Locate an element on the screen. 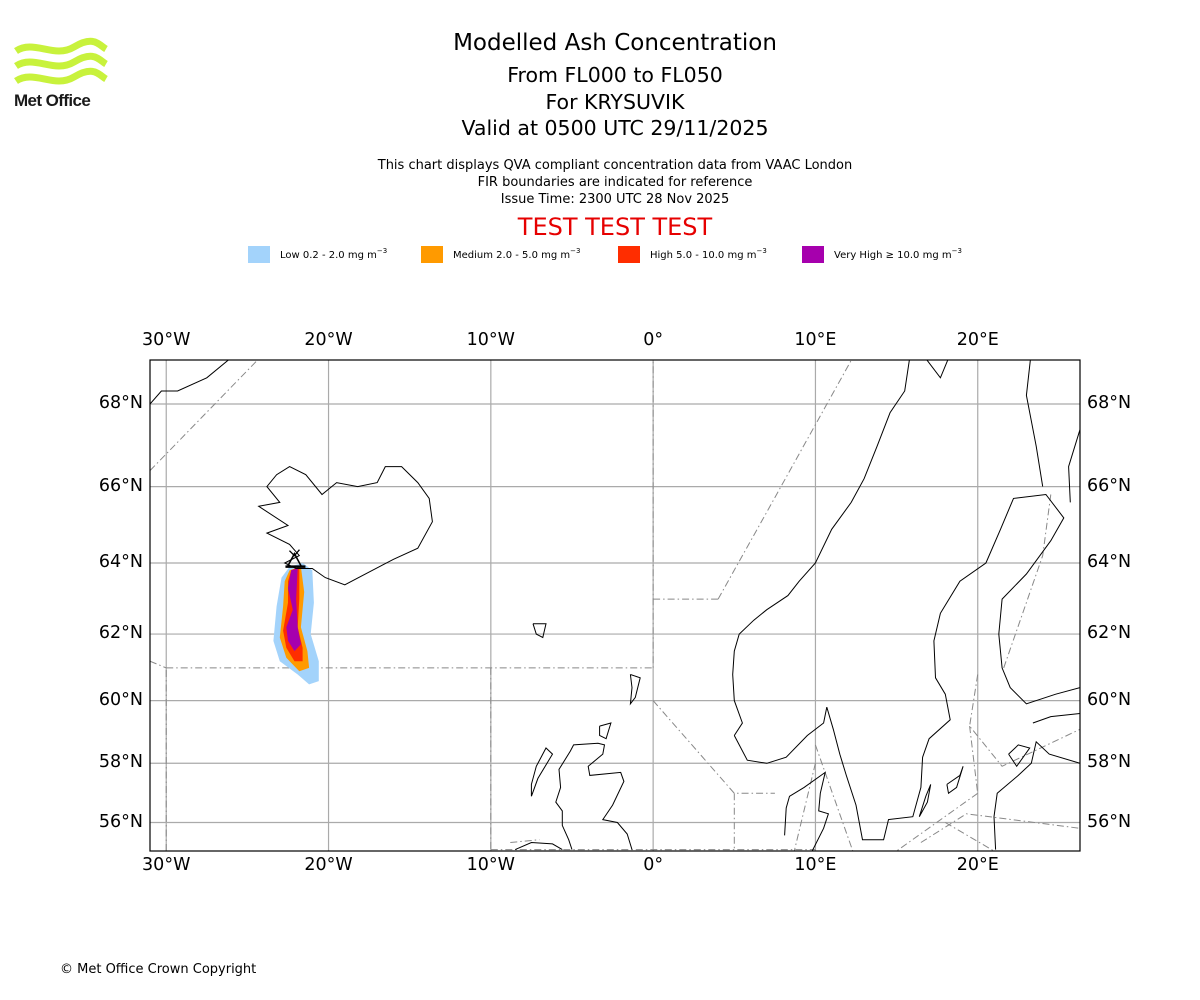 The height and width of the screenshot is (1000, 1200). lon-tick-label-top: 20°W is located at coordinates (328, 340).